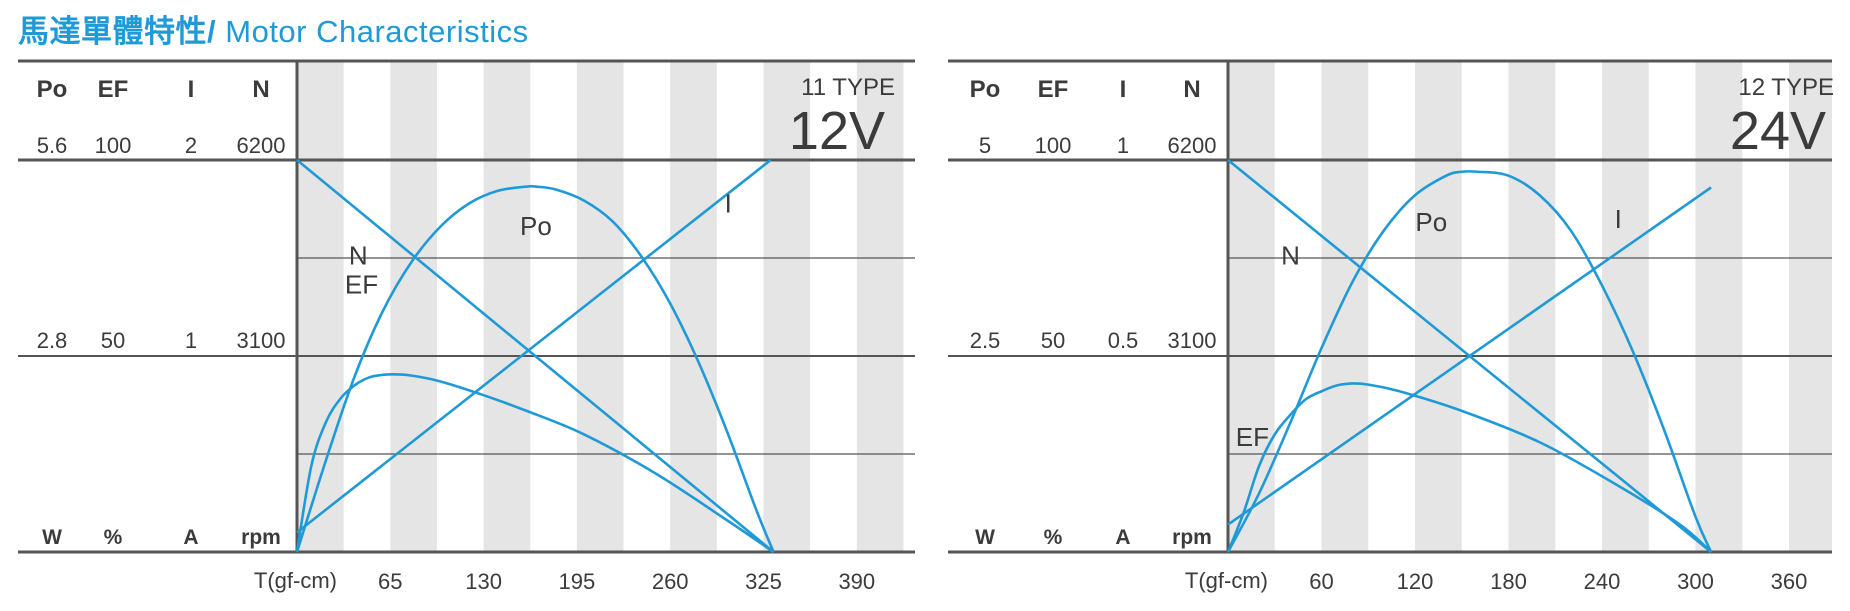  I want to click on voltage-label: 24V, so click(1778, 131).